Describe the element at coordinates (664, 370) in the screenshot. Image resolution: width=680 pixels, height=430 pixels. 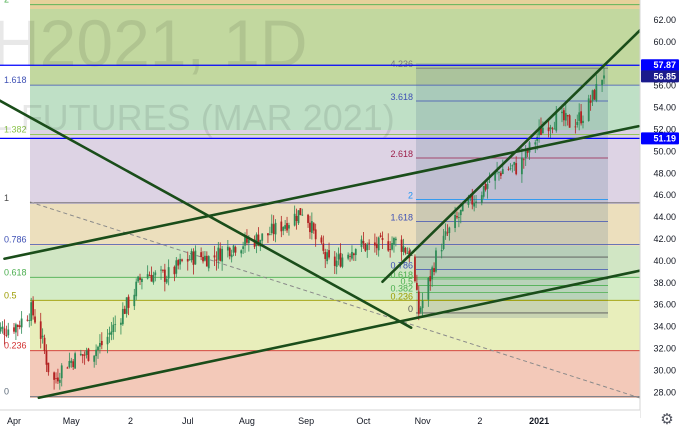
I see `price-tick-label: 30.00` at that location.